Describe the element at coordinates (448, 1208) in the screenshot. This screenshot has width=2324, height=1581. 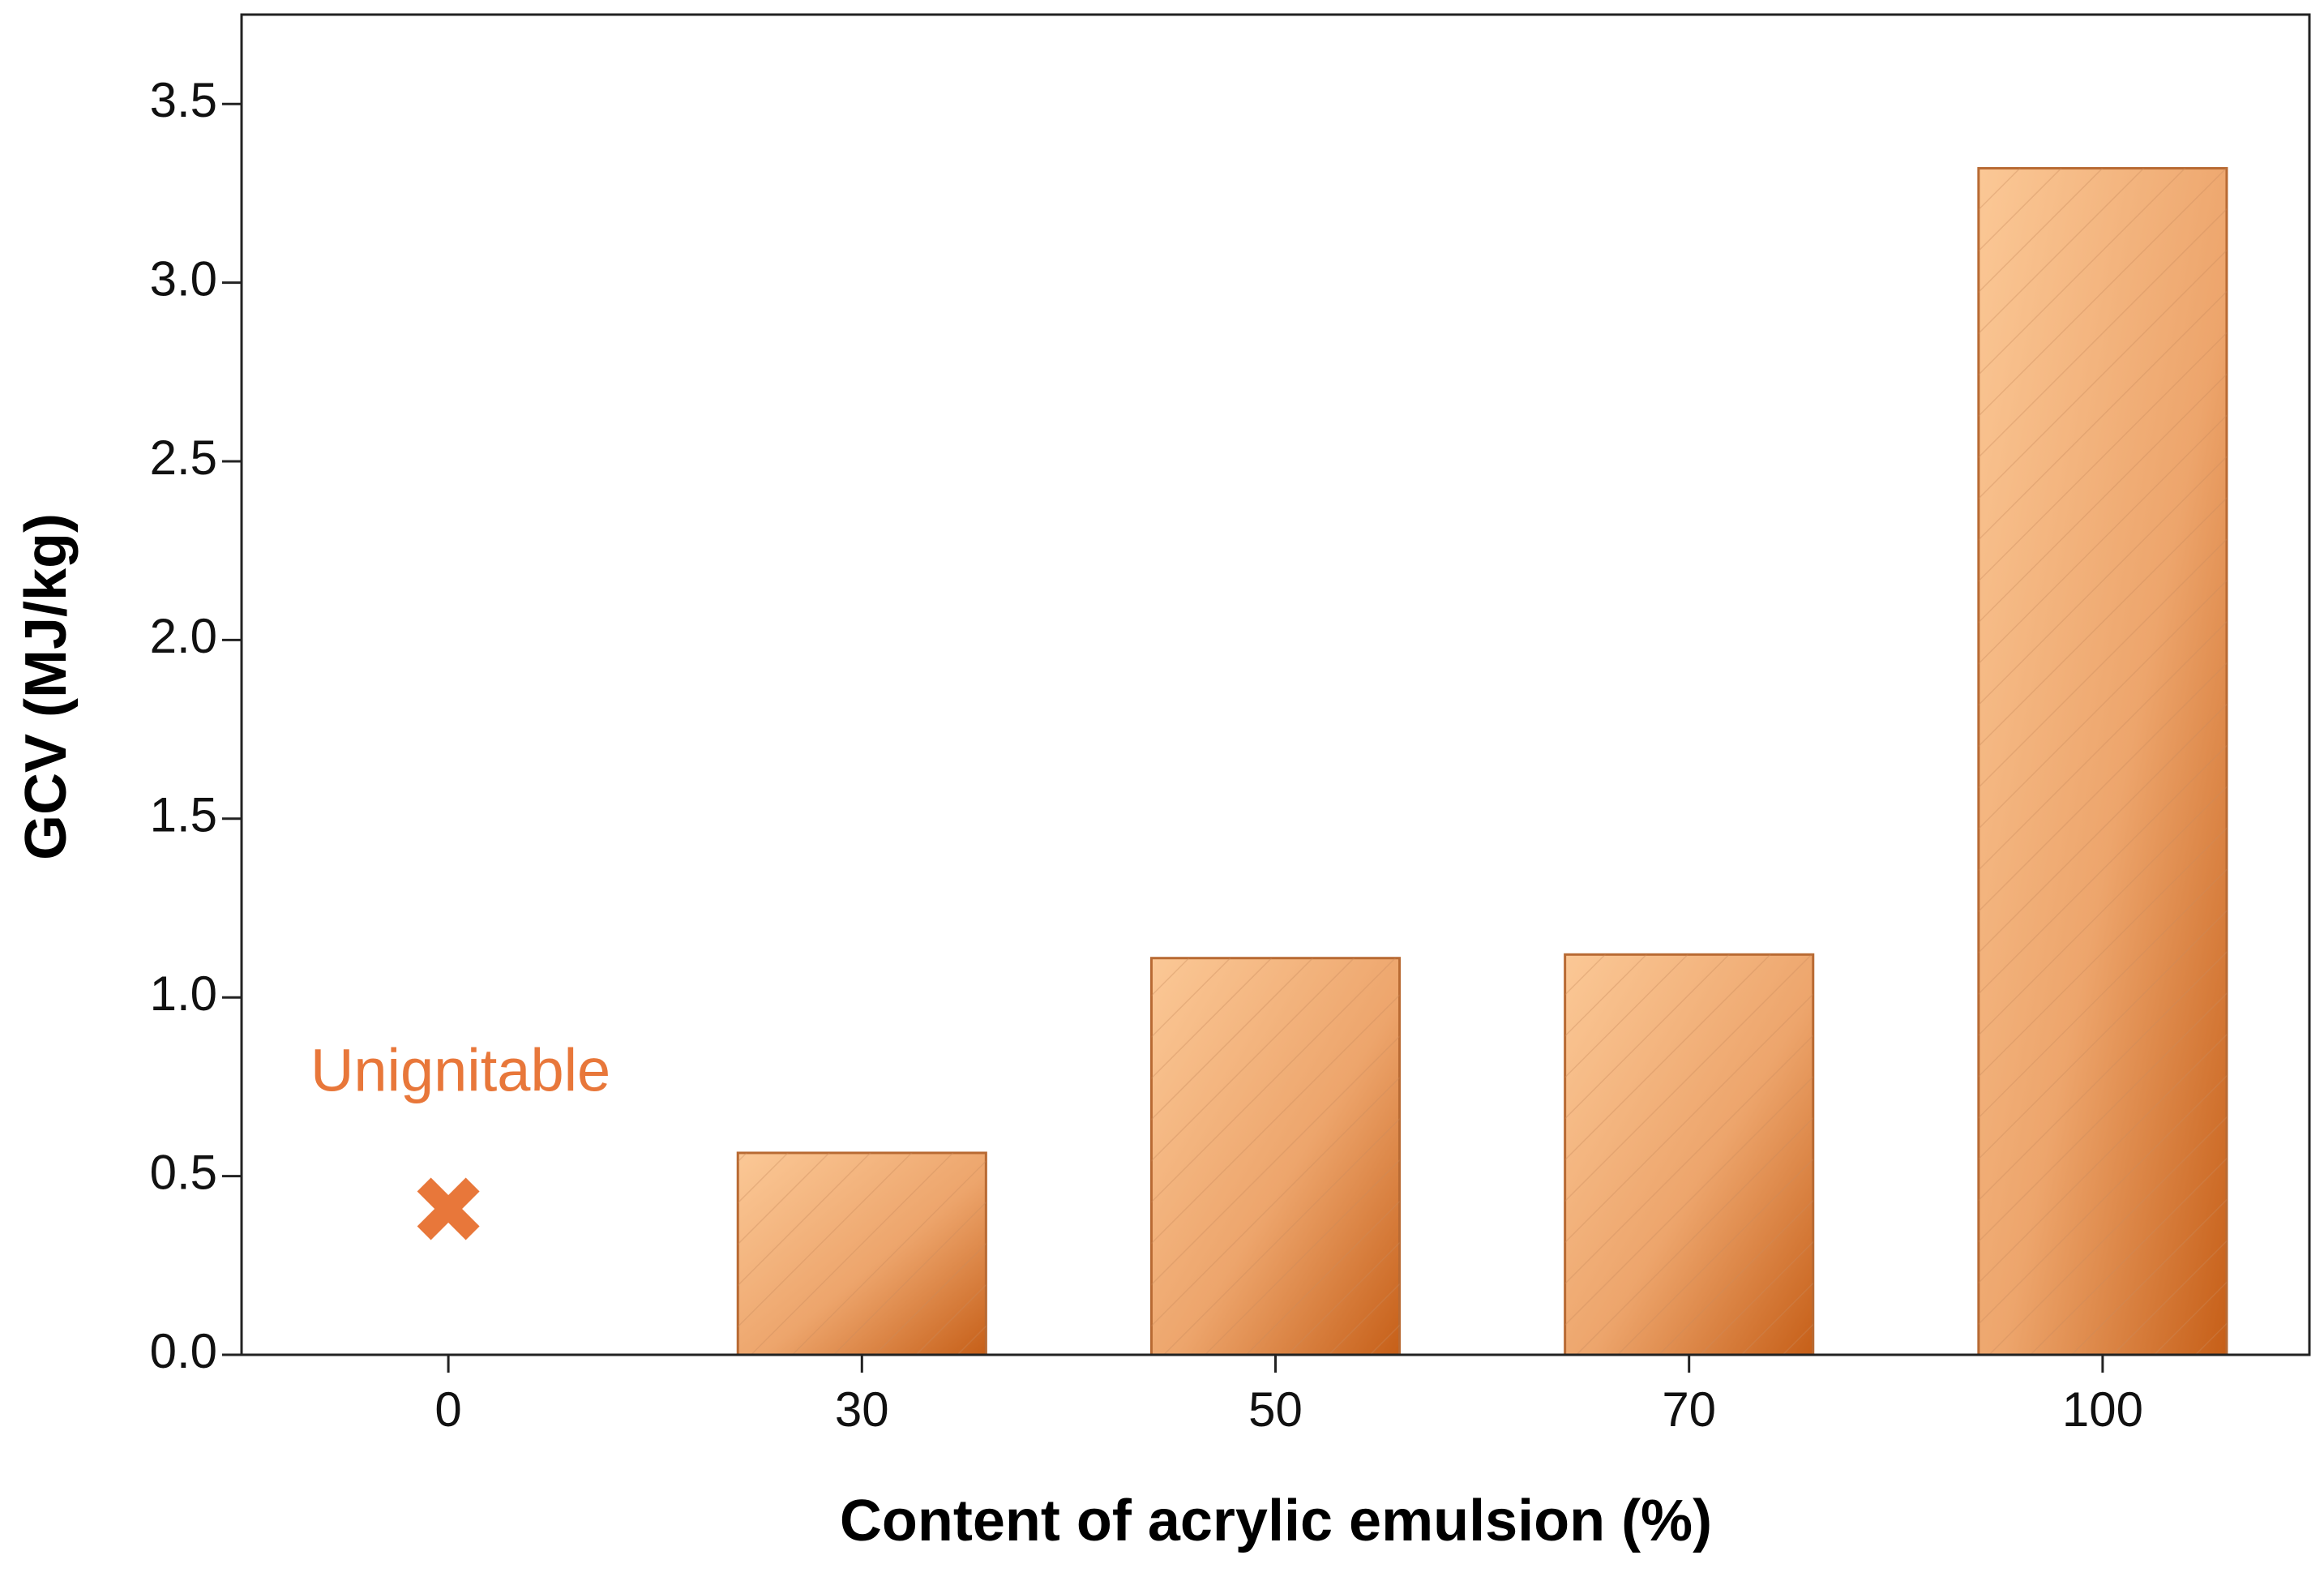
I see `unignitable-marker` at that location.